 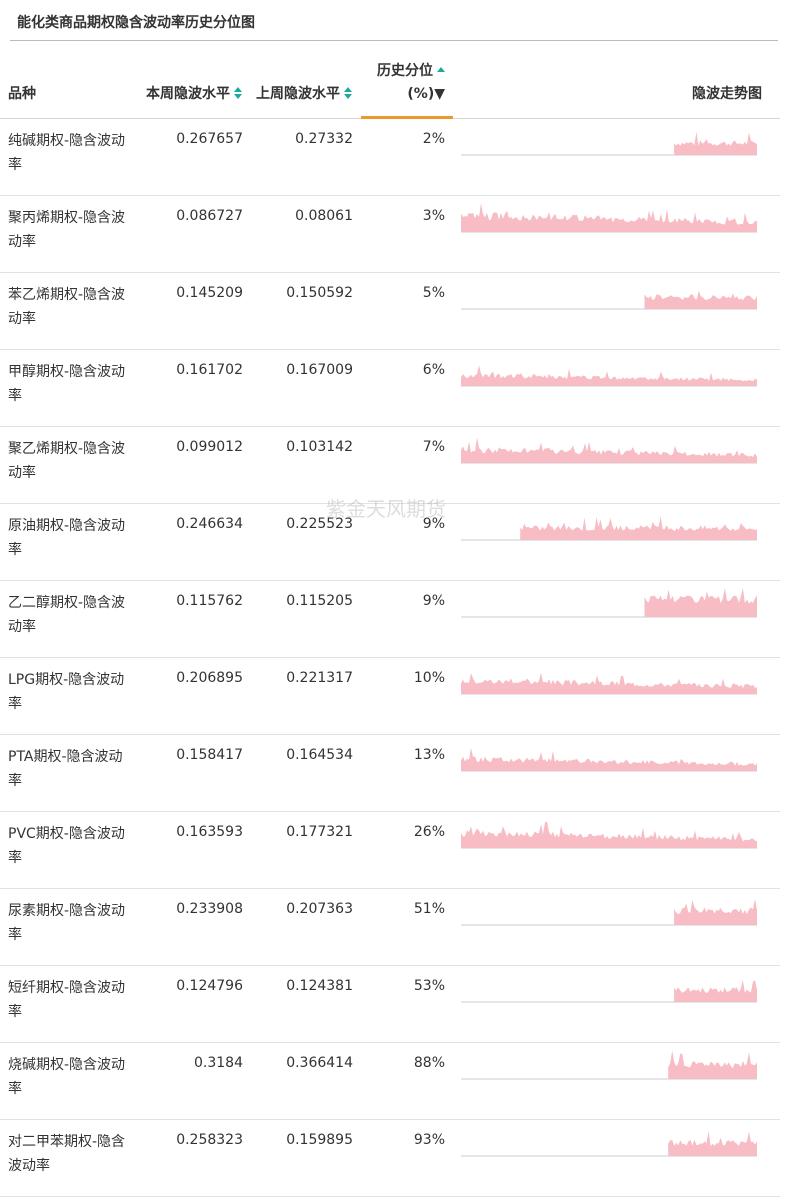 What do you see at coordinates (195, 927) in the screenshot?
I see `row-current-iv: 0.233908` at bounding box center [195, 927].